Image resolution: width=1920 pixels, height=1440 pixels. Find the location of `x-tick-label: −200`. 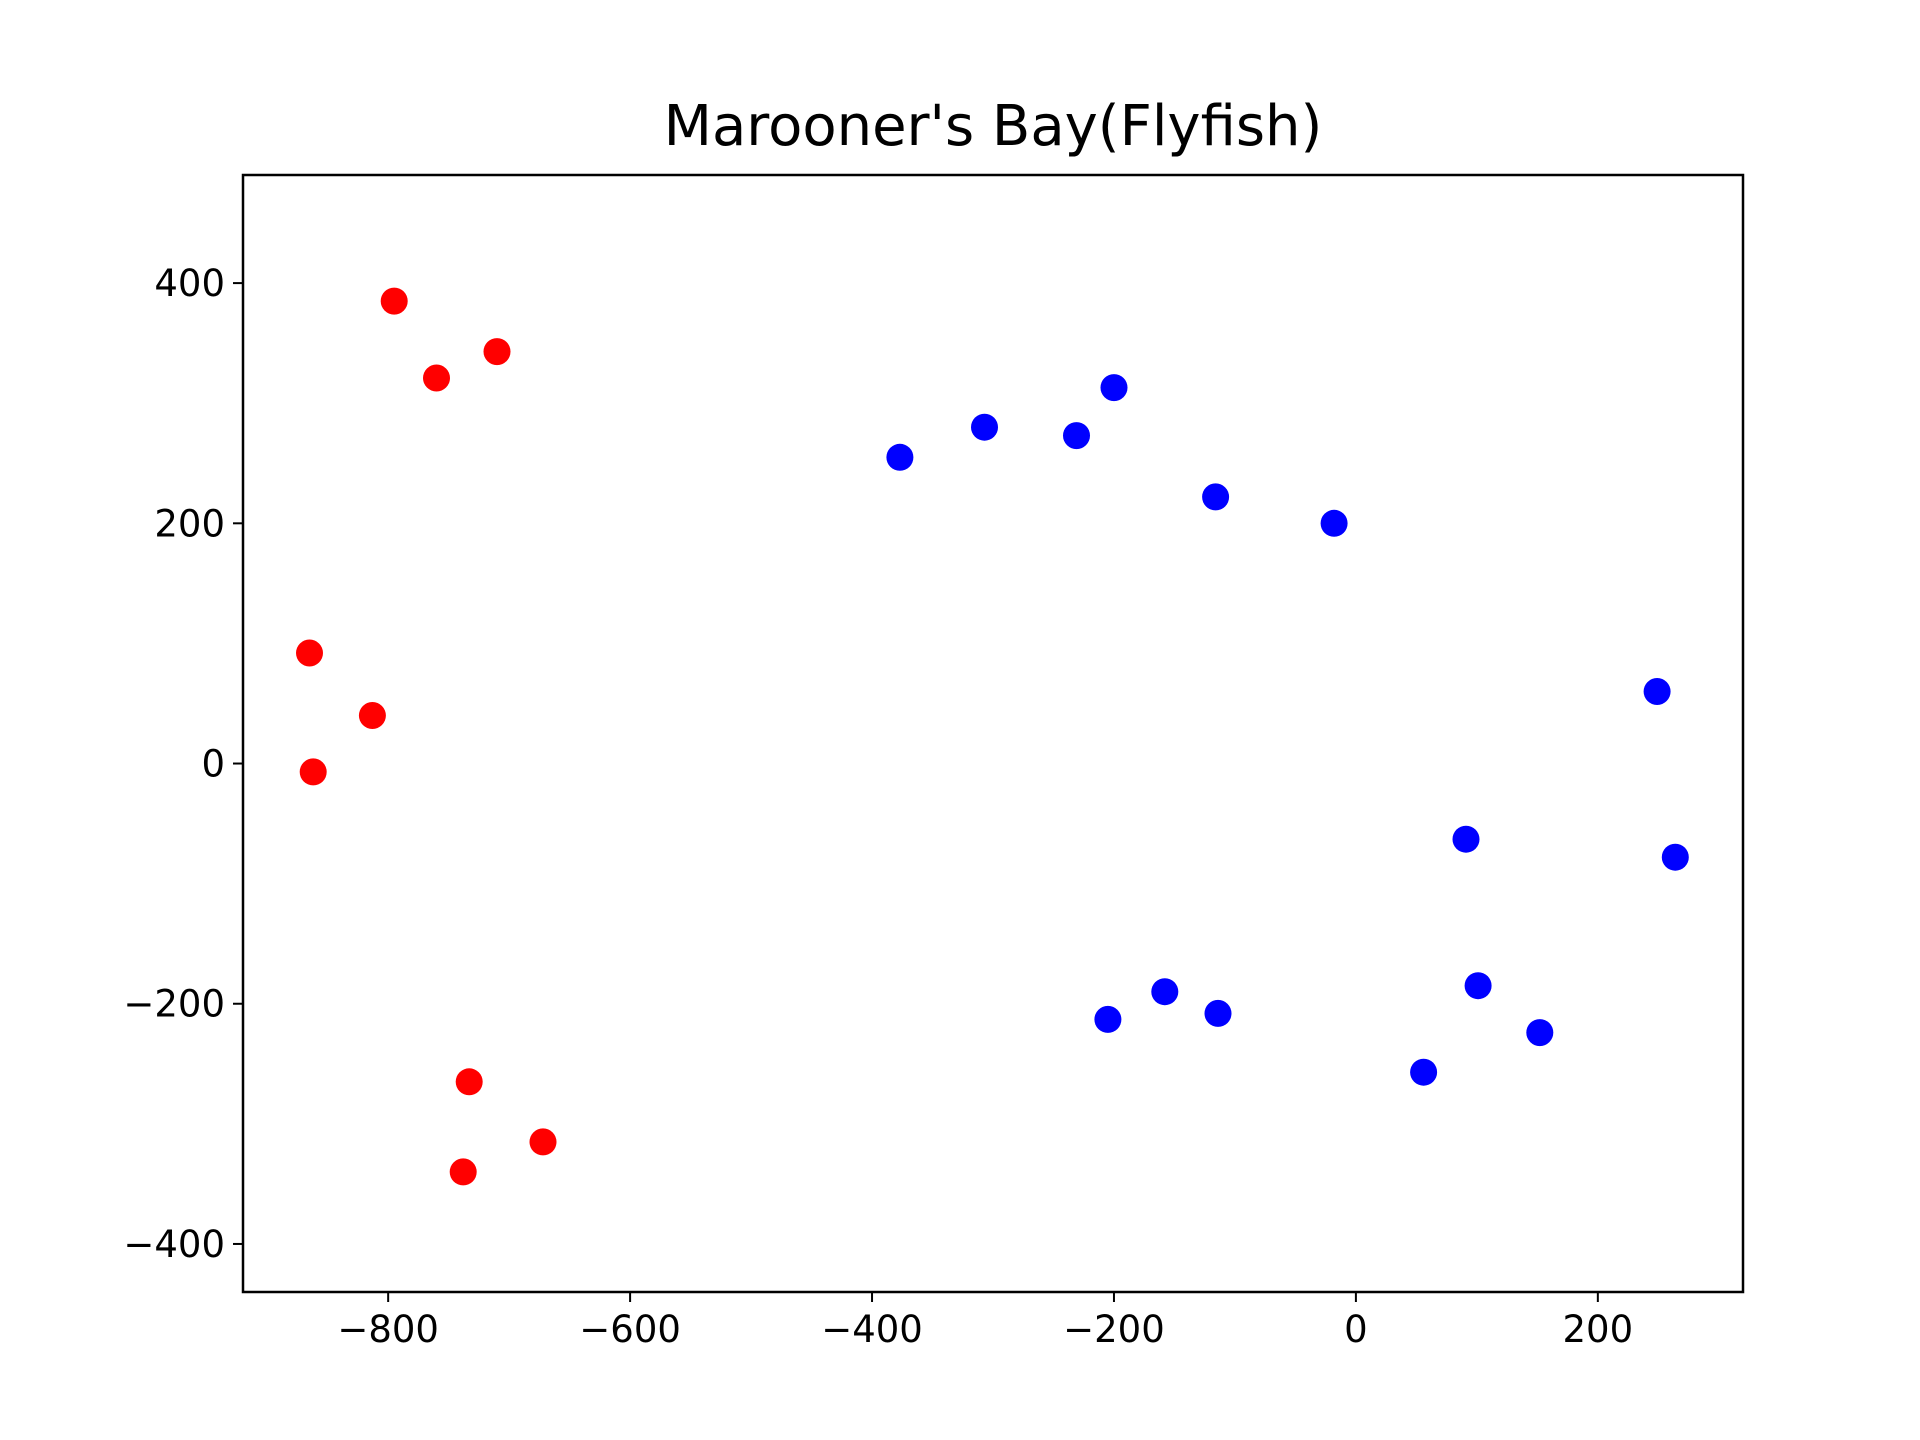

x-tick-label: −200 is located at coordinates (1114, 1329).